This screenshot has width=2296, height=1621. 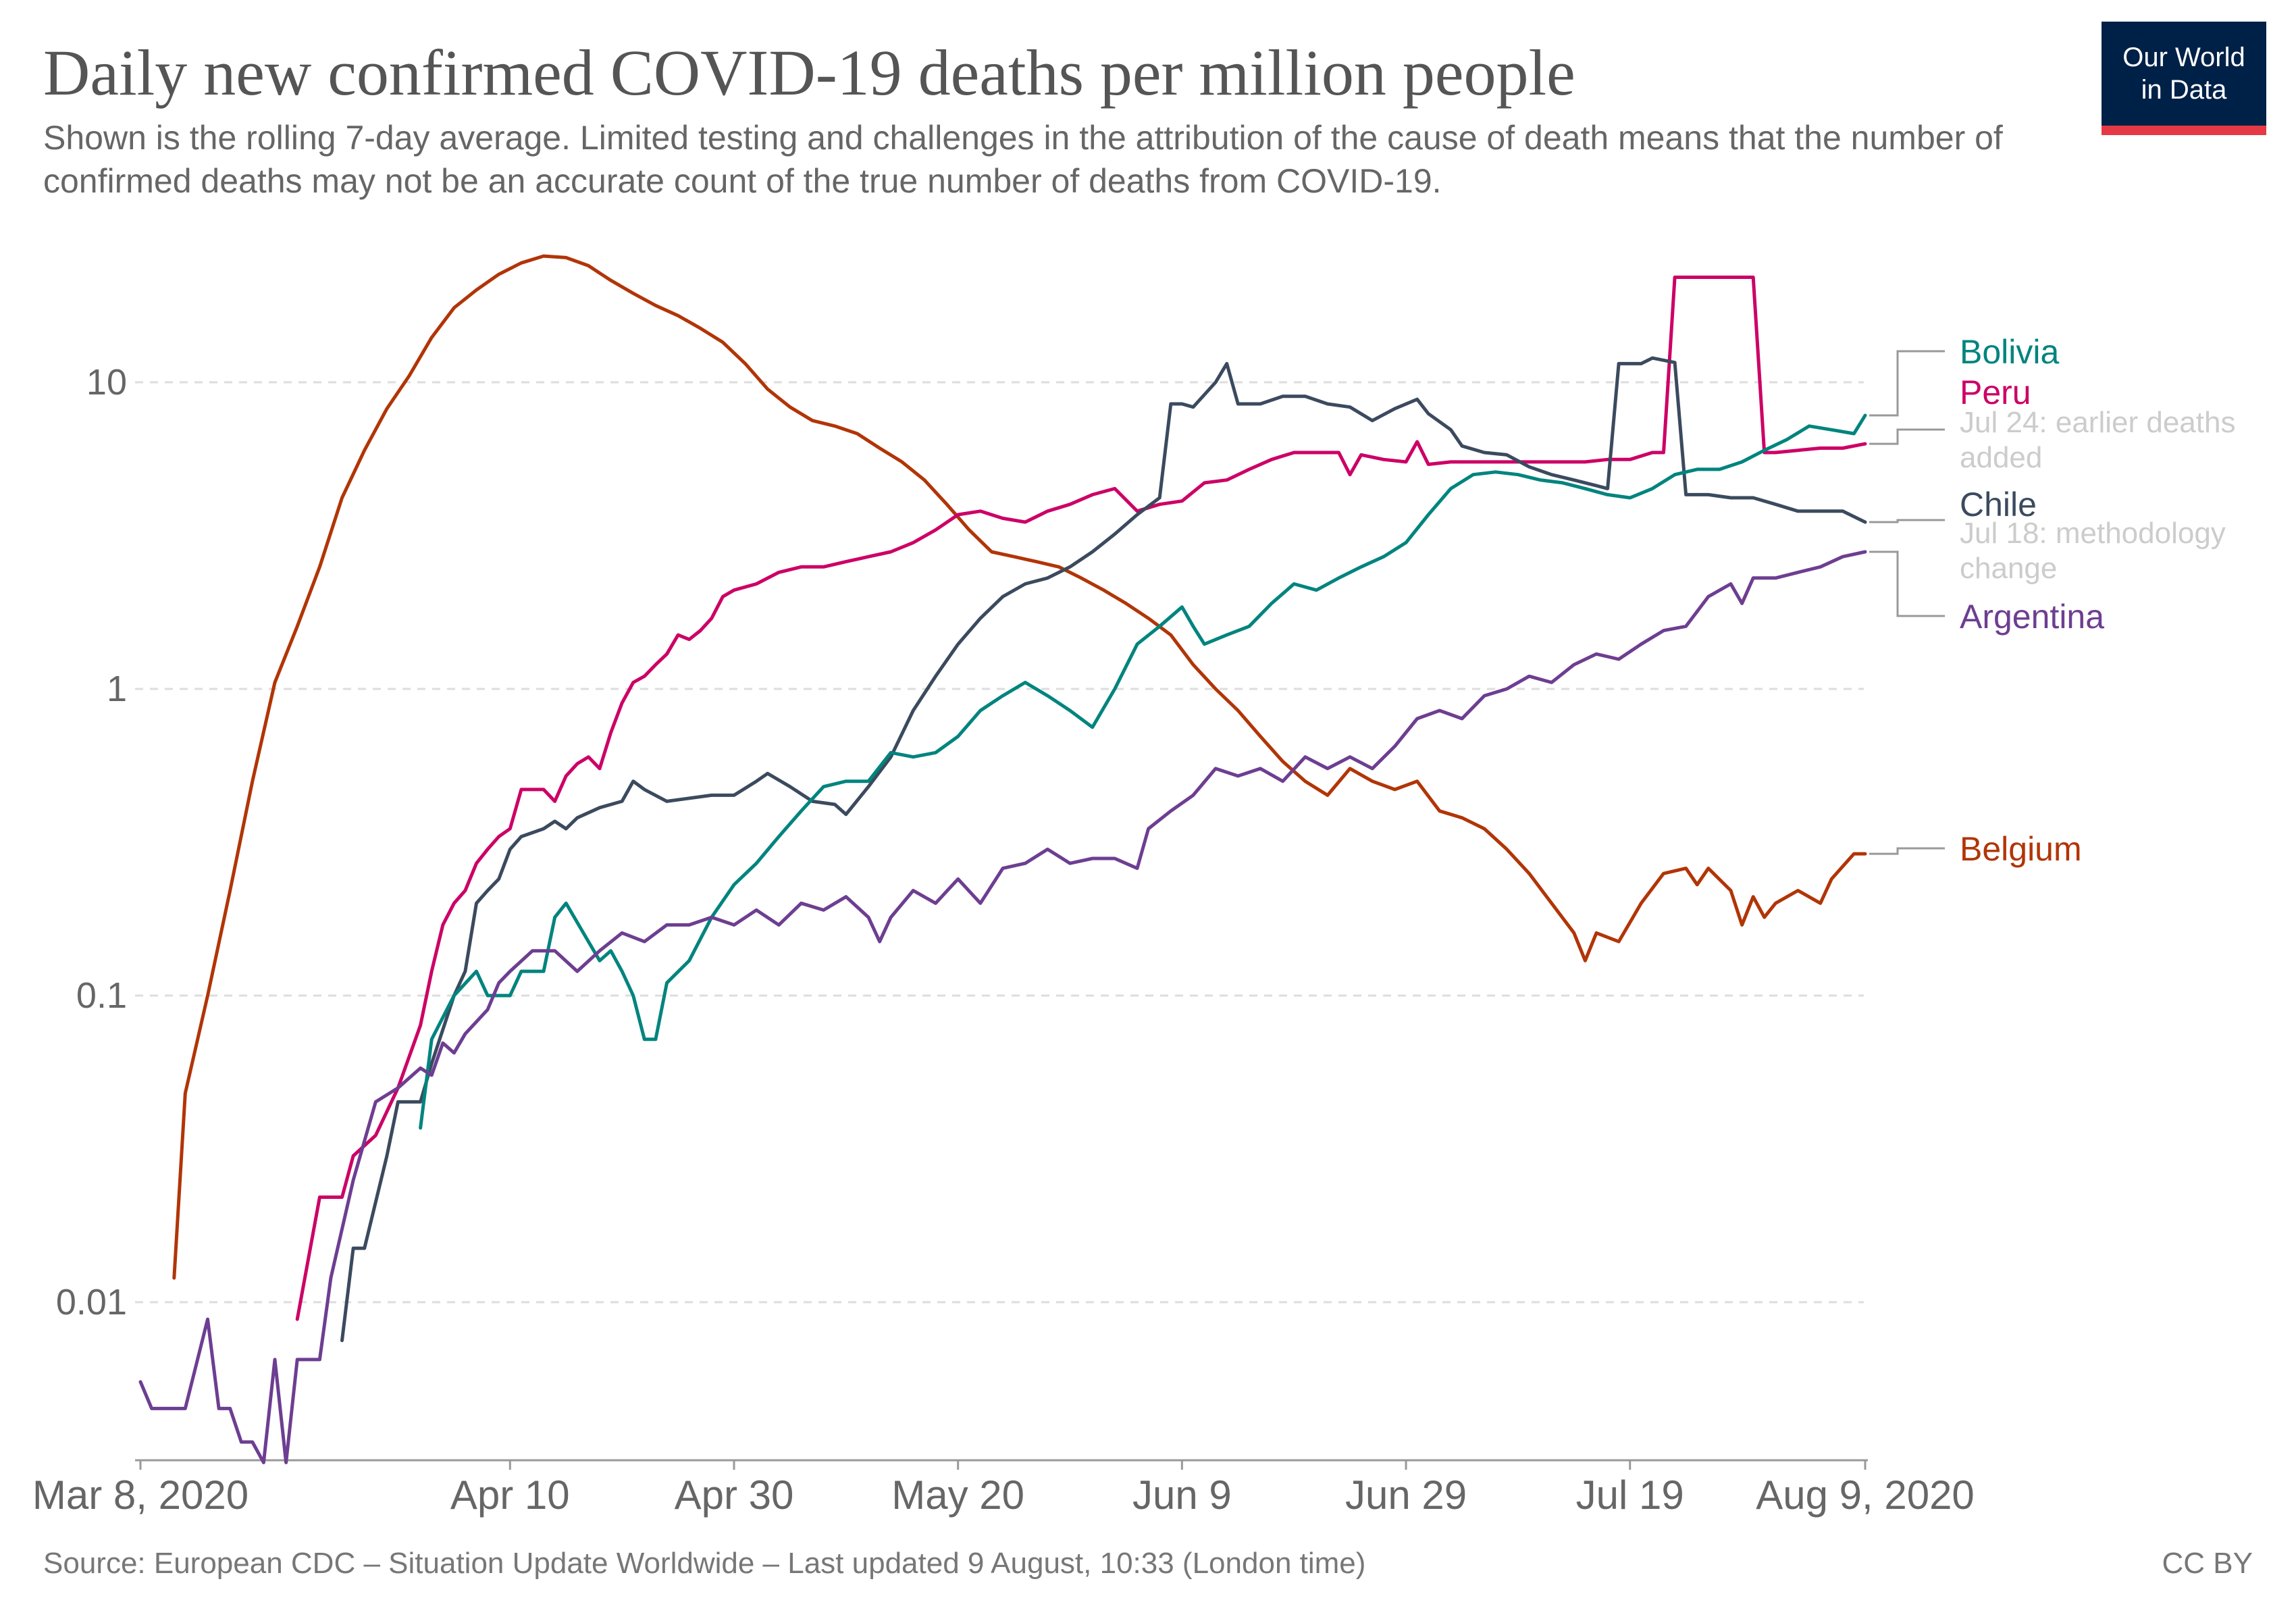 I want to click on annotation-chile: Jul 18: methodology change, so click(x=2093, y=551).